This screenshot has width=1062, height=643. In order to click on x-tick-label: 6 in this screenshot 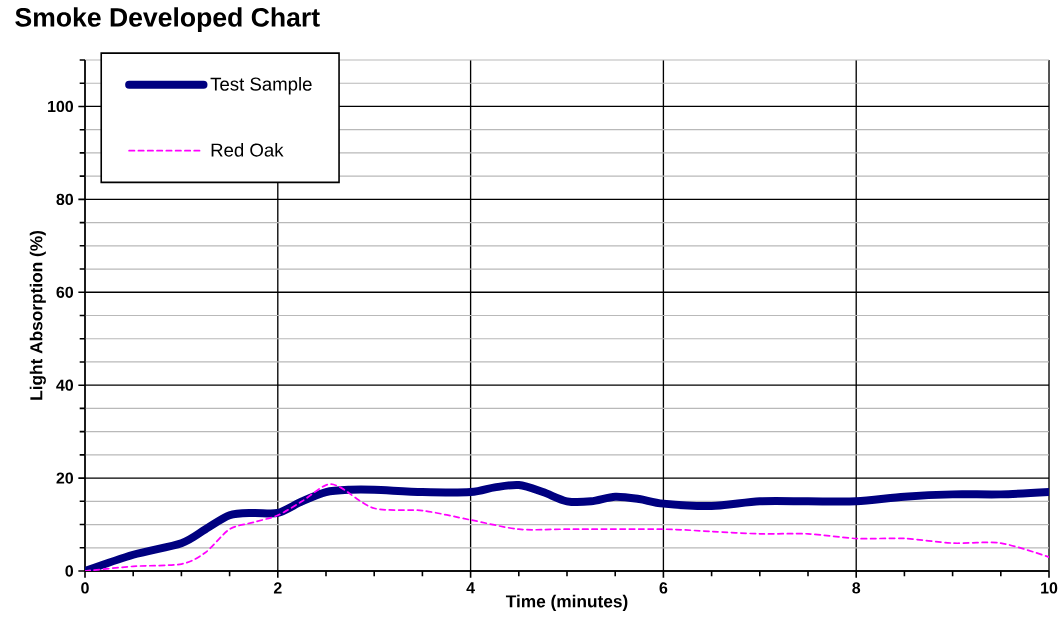, I will do `click(663, 588)`.